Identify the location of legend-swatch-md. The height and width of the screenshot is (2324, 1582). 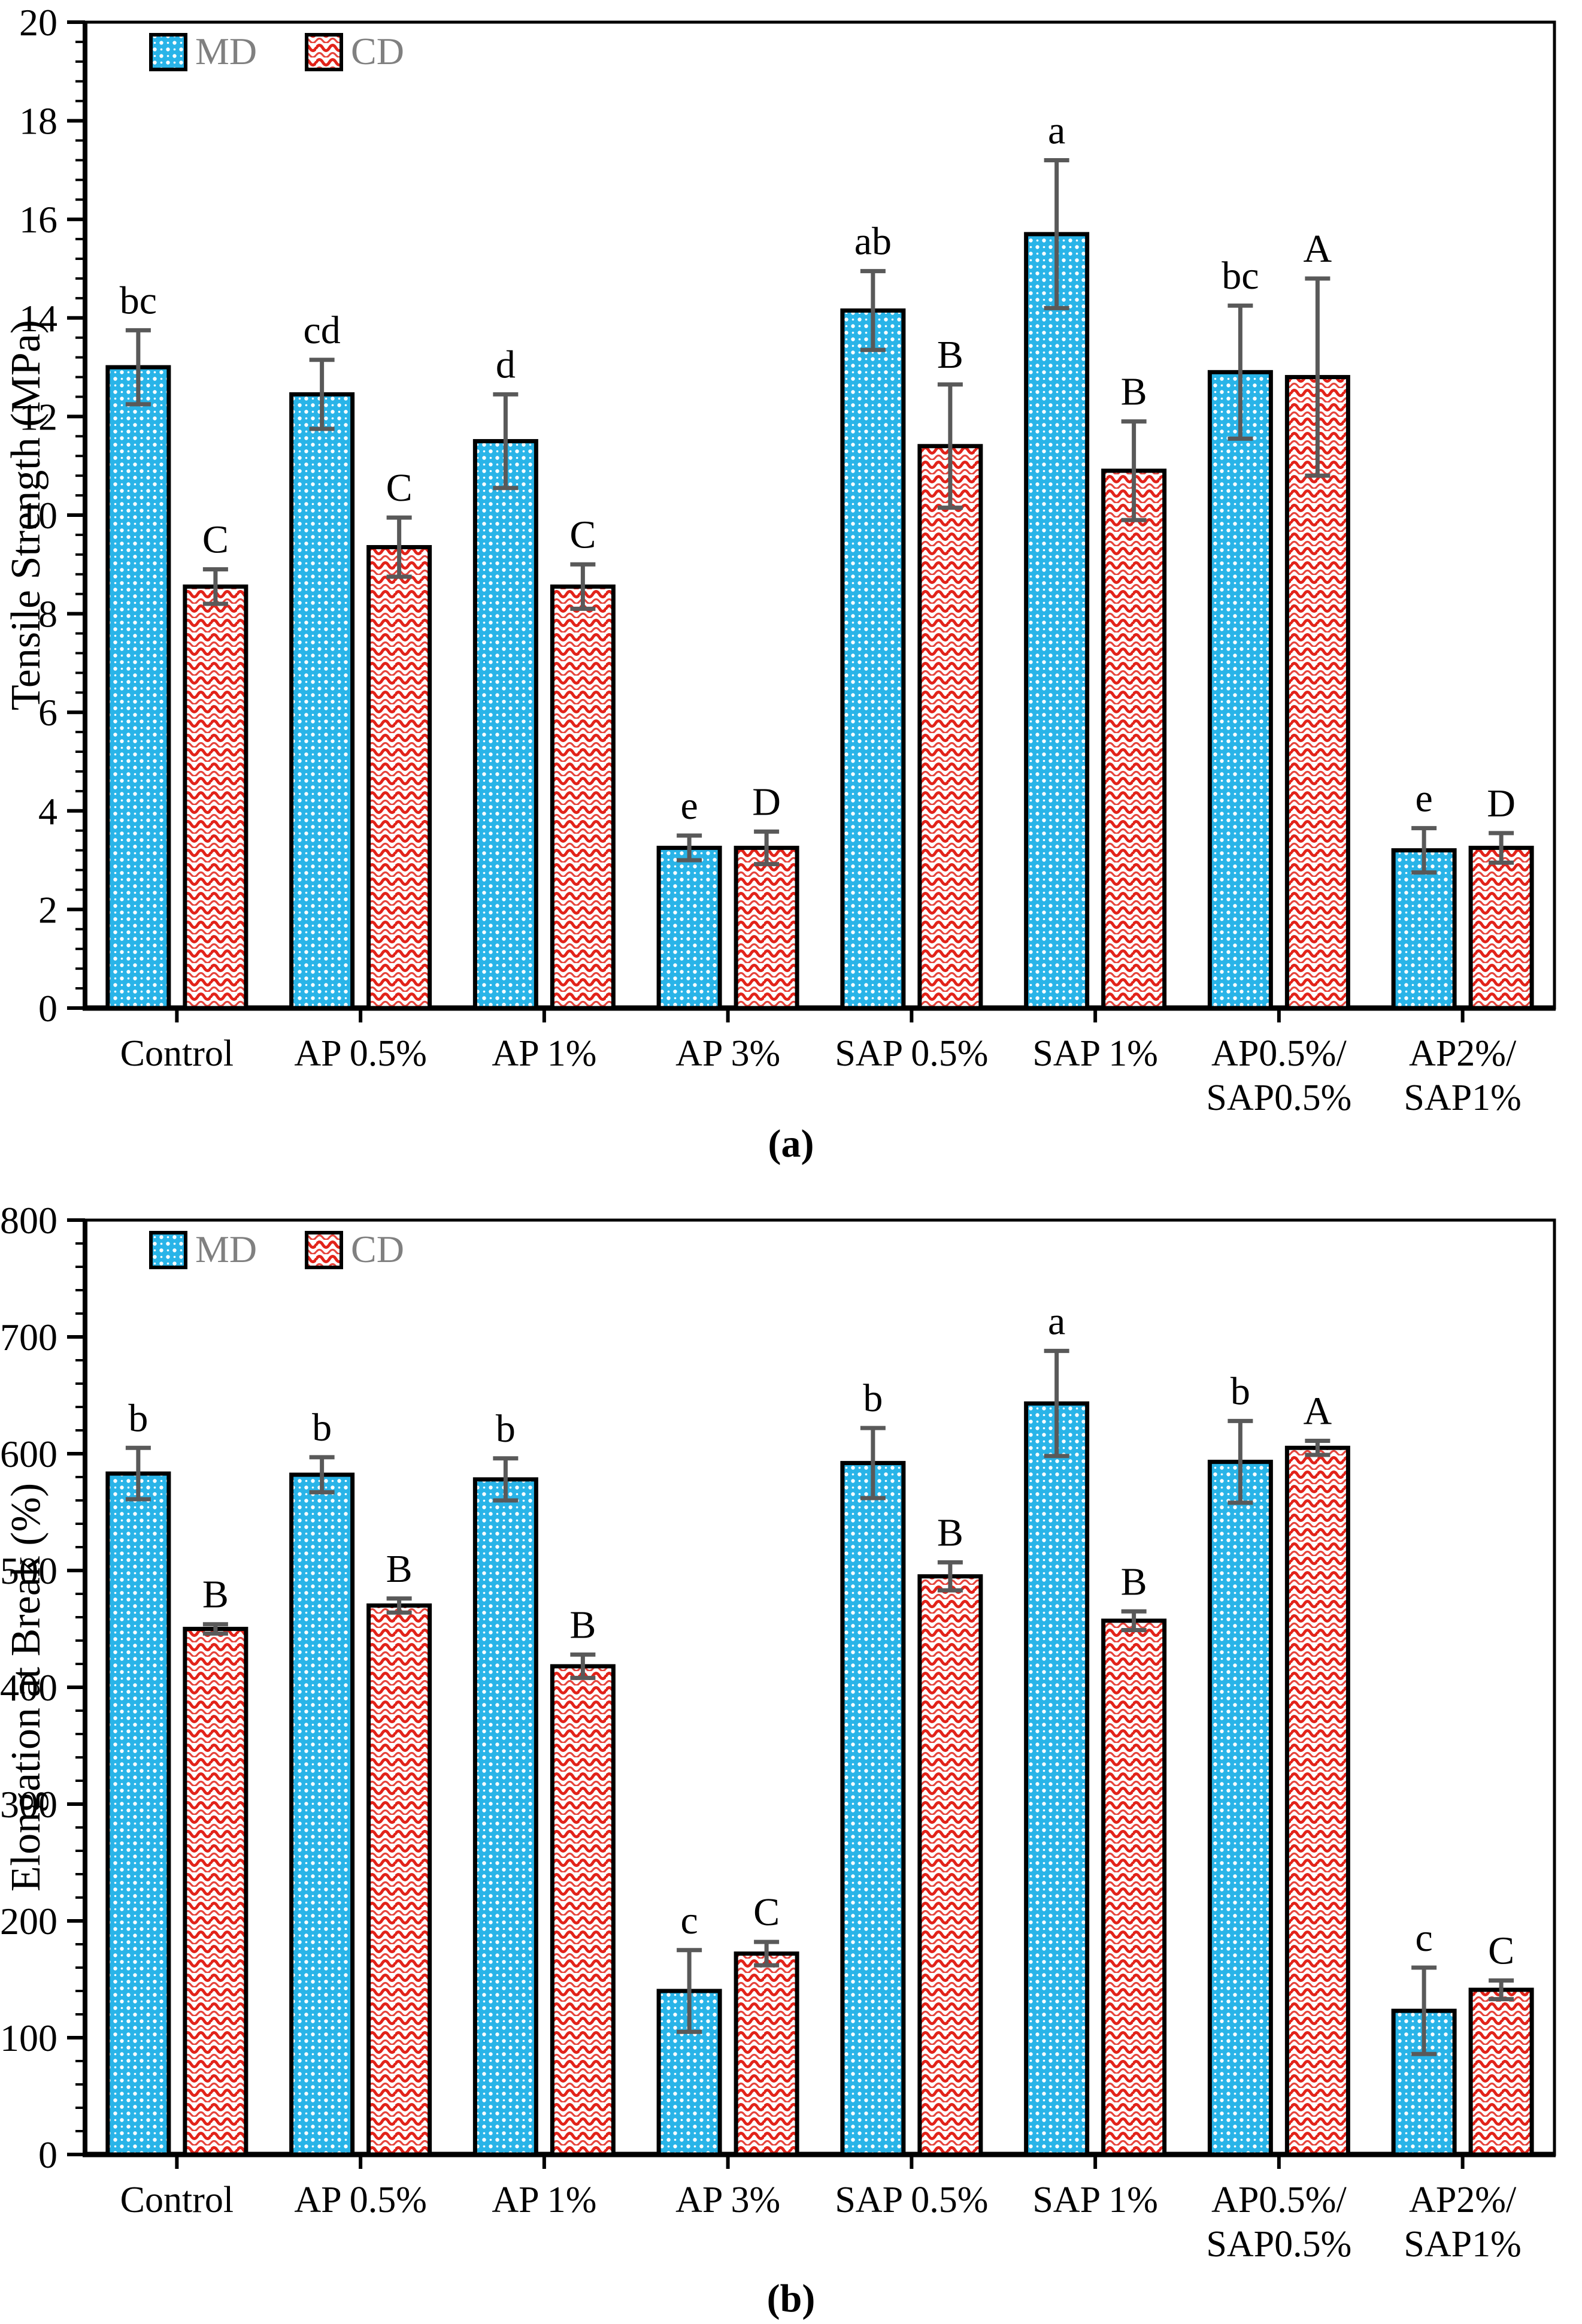
(168, 52).